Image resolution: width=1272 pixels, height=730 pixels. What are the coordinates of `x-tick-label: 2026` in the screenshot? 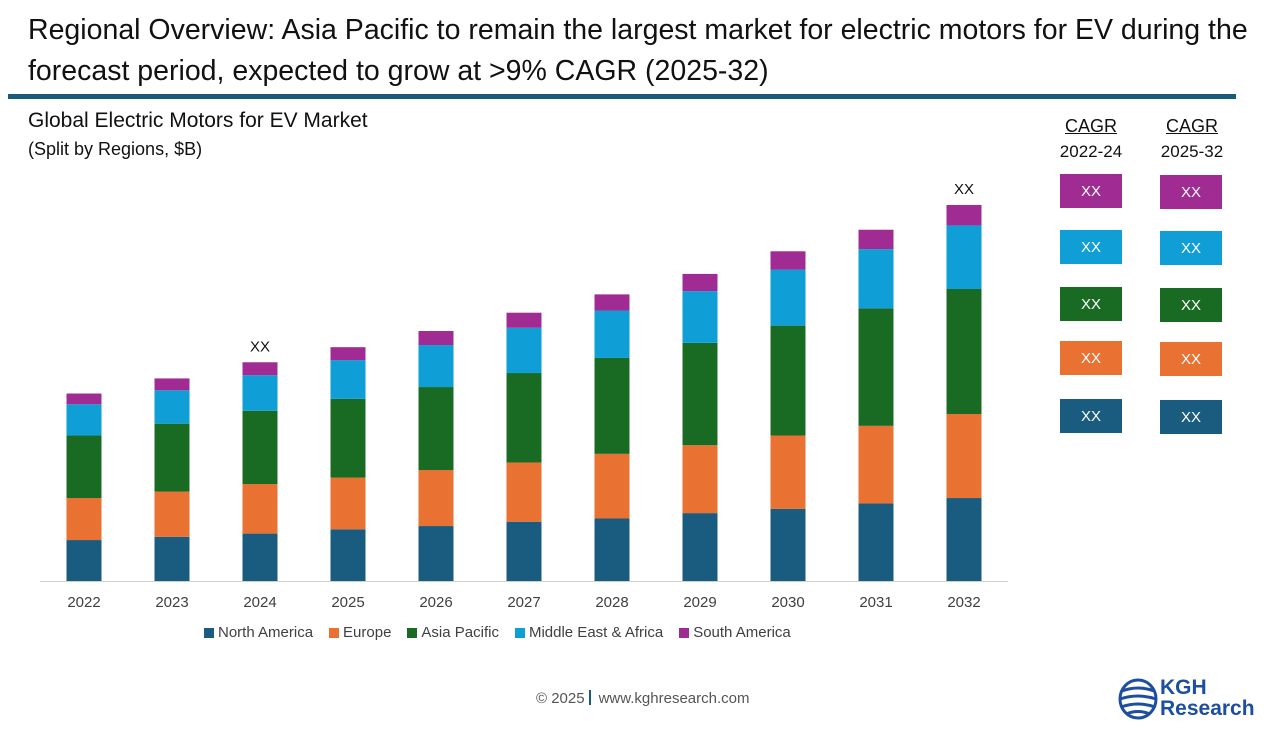 It's located at (435, 602).